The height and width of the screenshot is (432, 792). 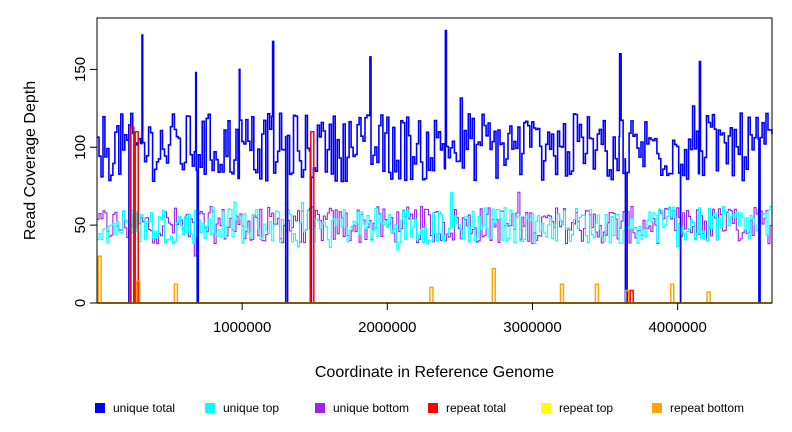 I want to click on legend-item-repeat-top: repeat top, so click(x=577, y=408).